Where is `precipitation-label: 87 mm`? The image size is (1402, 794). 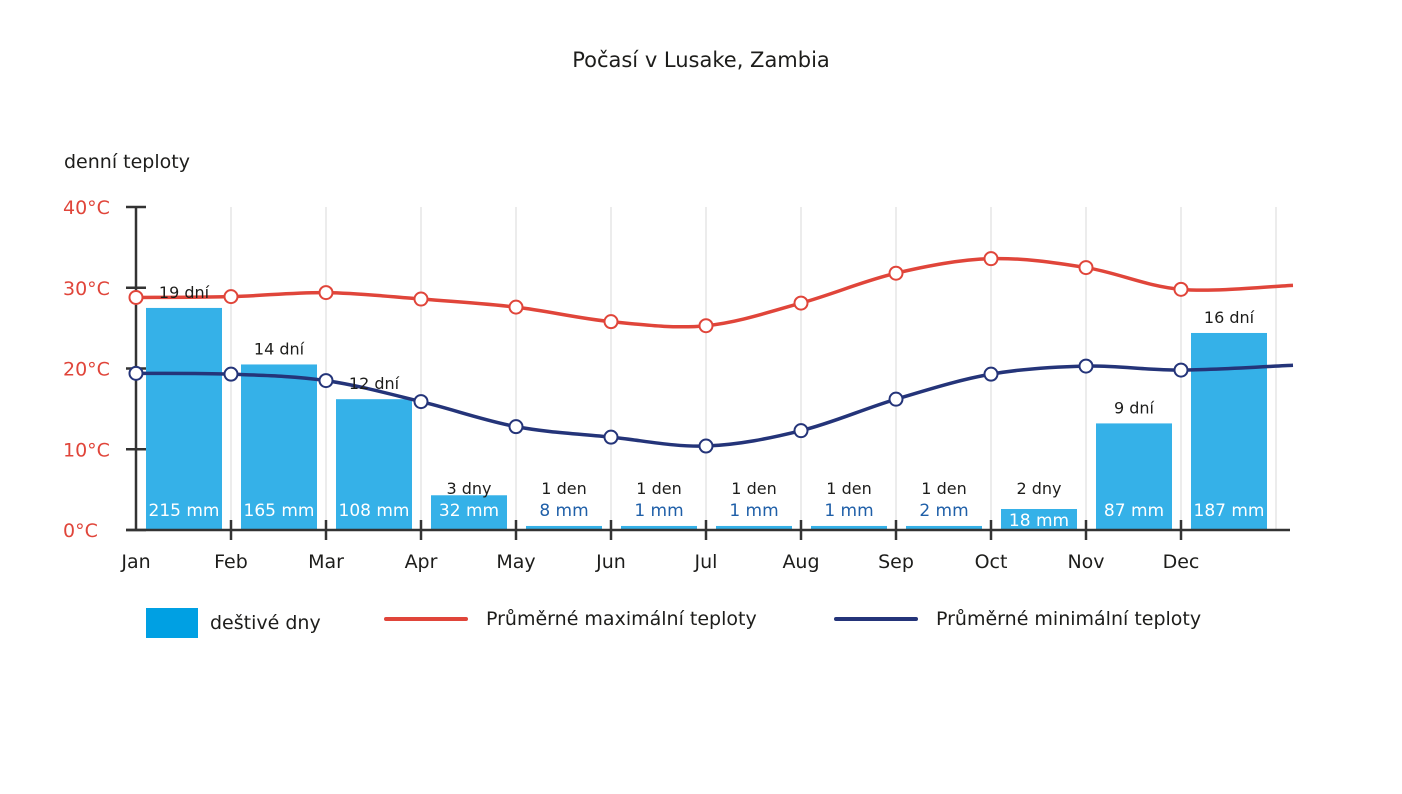
precipitation-label: 87 mm is located at coordinates (1134, 511).